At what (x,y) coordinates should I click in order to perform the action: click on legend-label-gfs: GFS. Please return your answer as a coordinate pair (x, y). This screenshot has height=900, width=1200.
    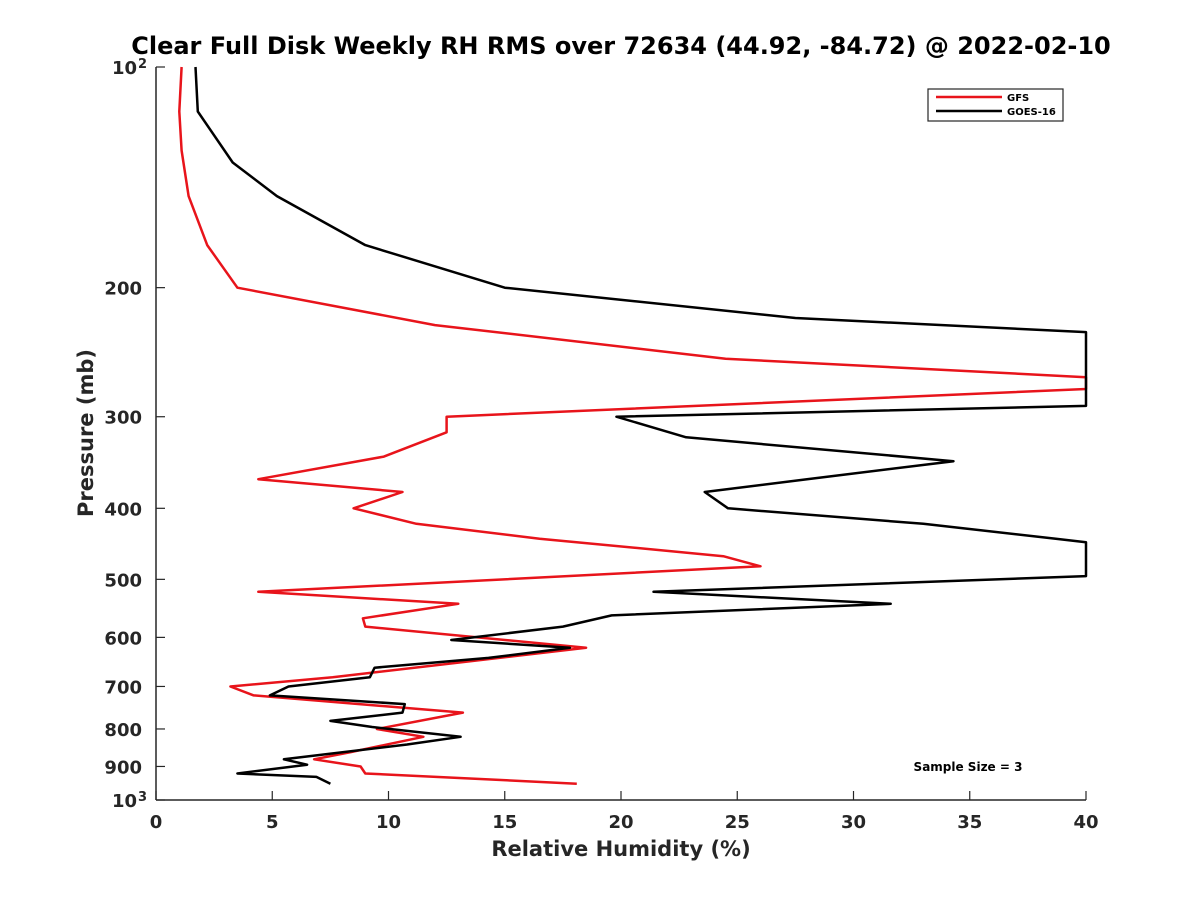
    Looking at the image, I should click on (1018, 98).